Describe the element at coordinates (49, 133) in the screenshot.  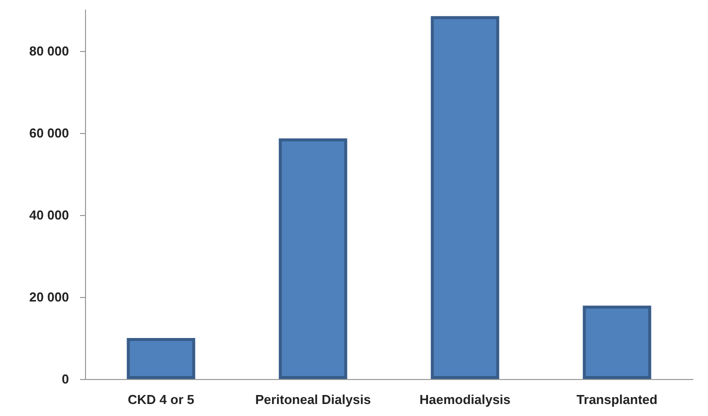
I see `y-tick-label: 60 000` at that location.